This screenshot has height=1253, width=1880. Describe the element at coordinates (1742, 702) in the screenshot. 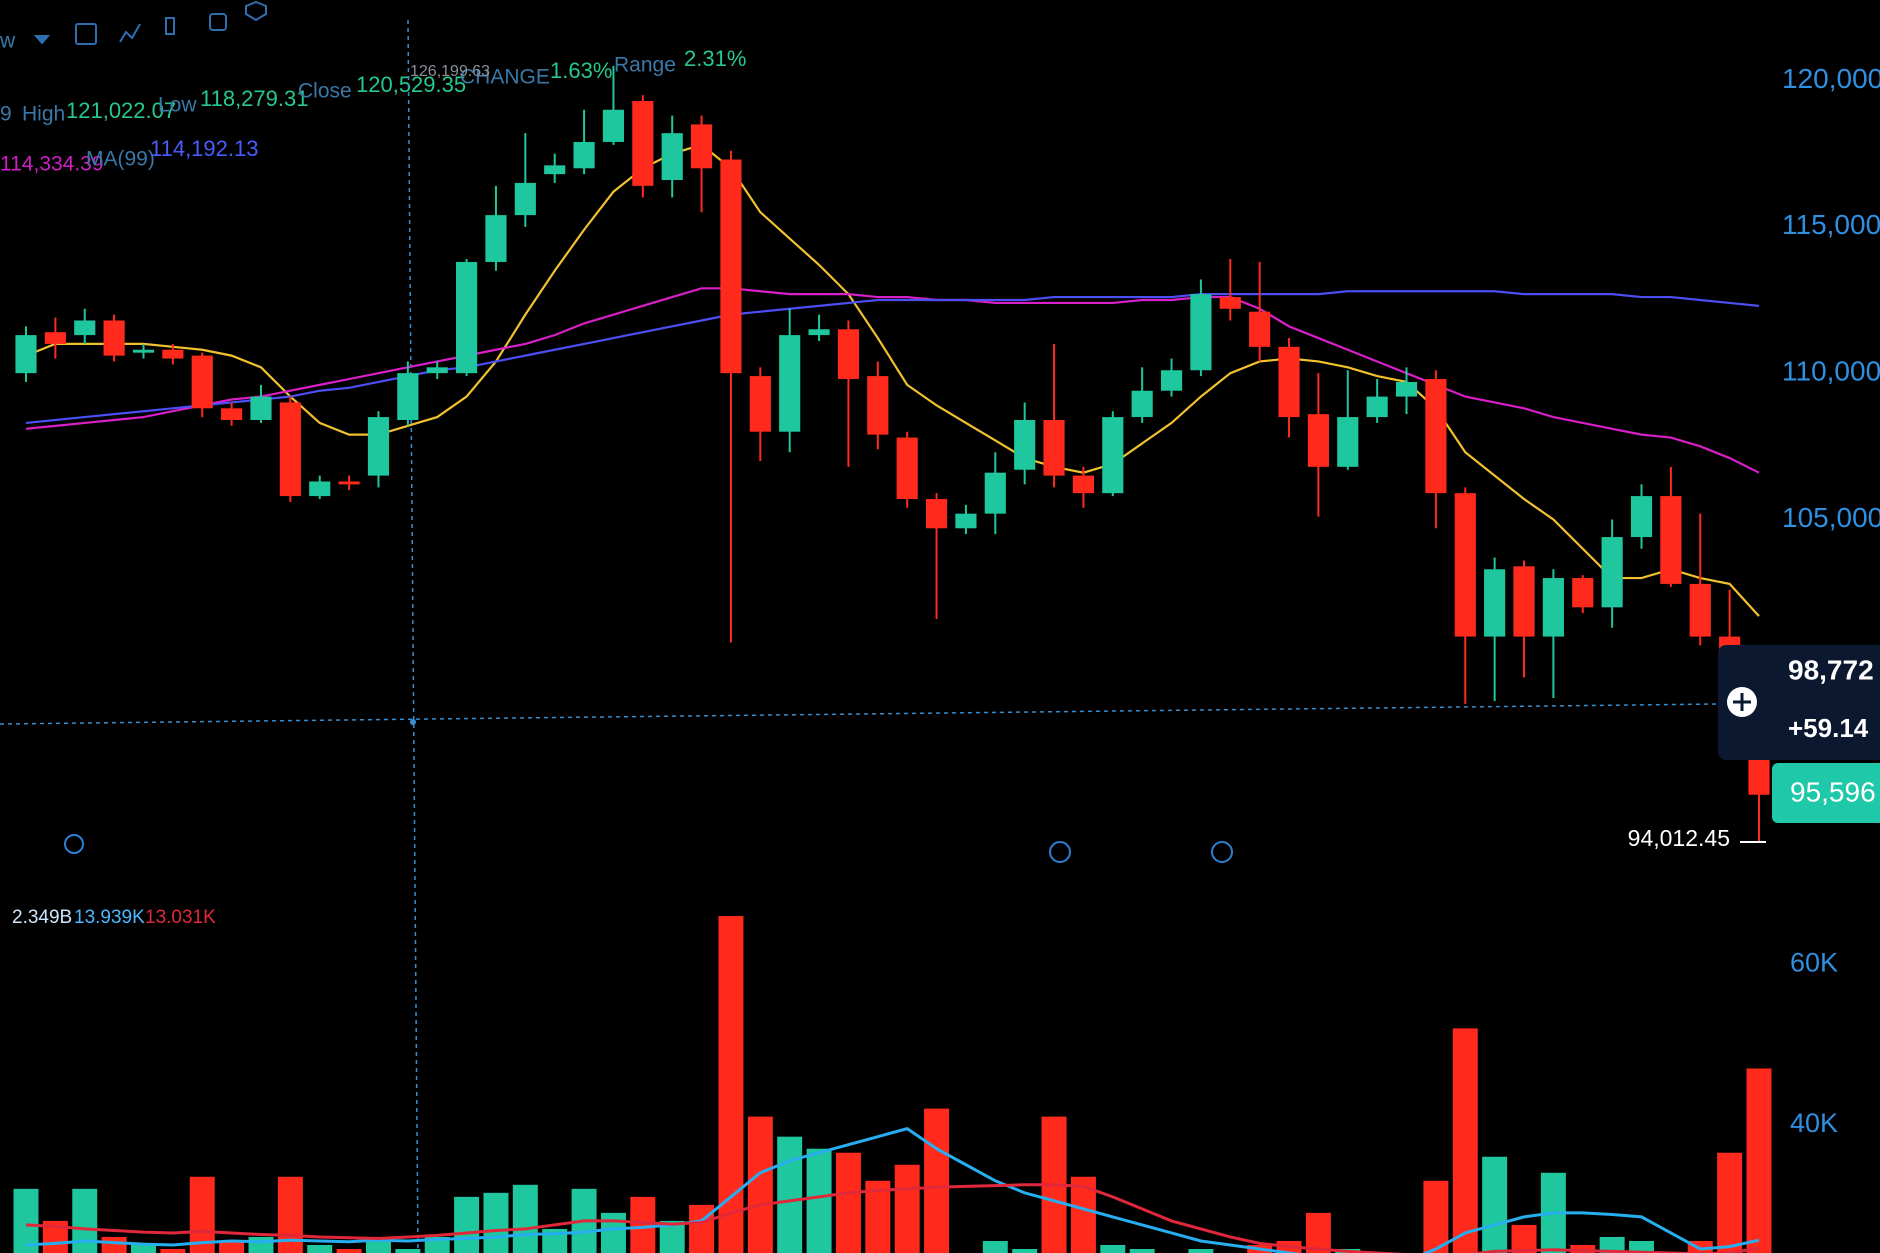

I see `plus-icon` at that location.